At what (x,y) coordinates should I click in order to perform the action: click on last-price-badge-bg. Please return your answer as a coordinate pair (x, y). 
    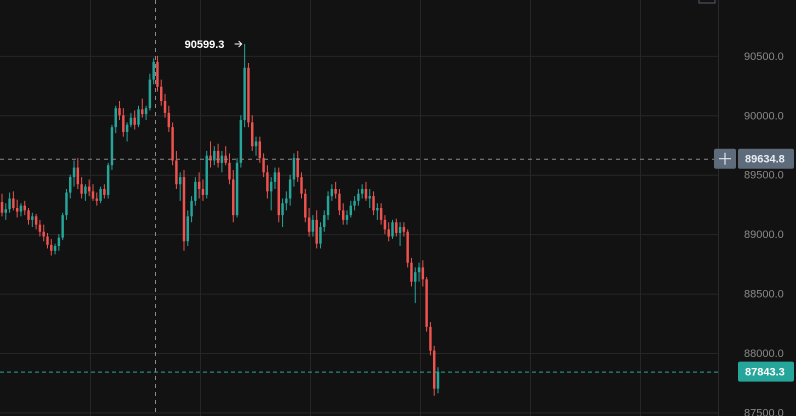
    Looking at the image, I should click on (766, 371).